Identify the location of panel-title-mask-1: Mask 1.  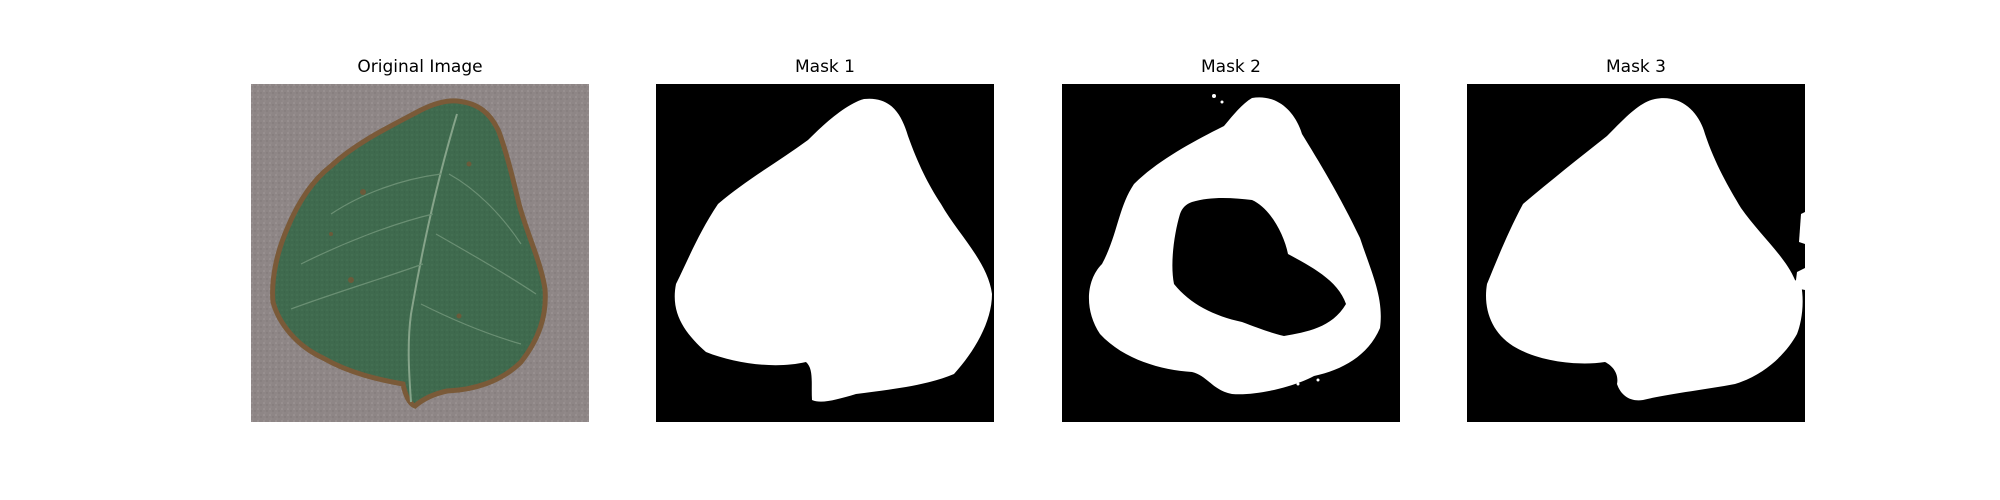
(824, 67).